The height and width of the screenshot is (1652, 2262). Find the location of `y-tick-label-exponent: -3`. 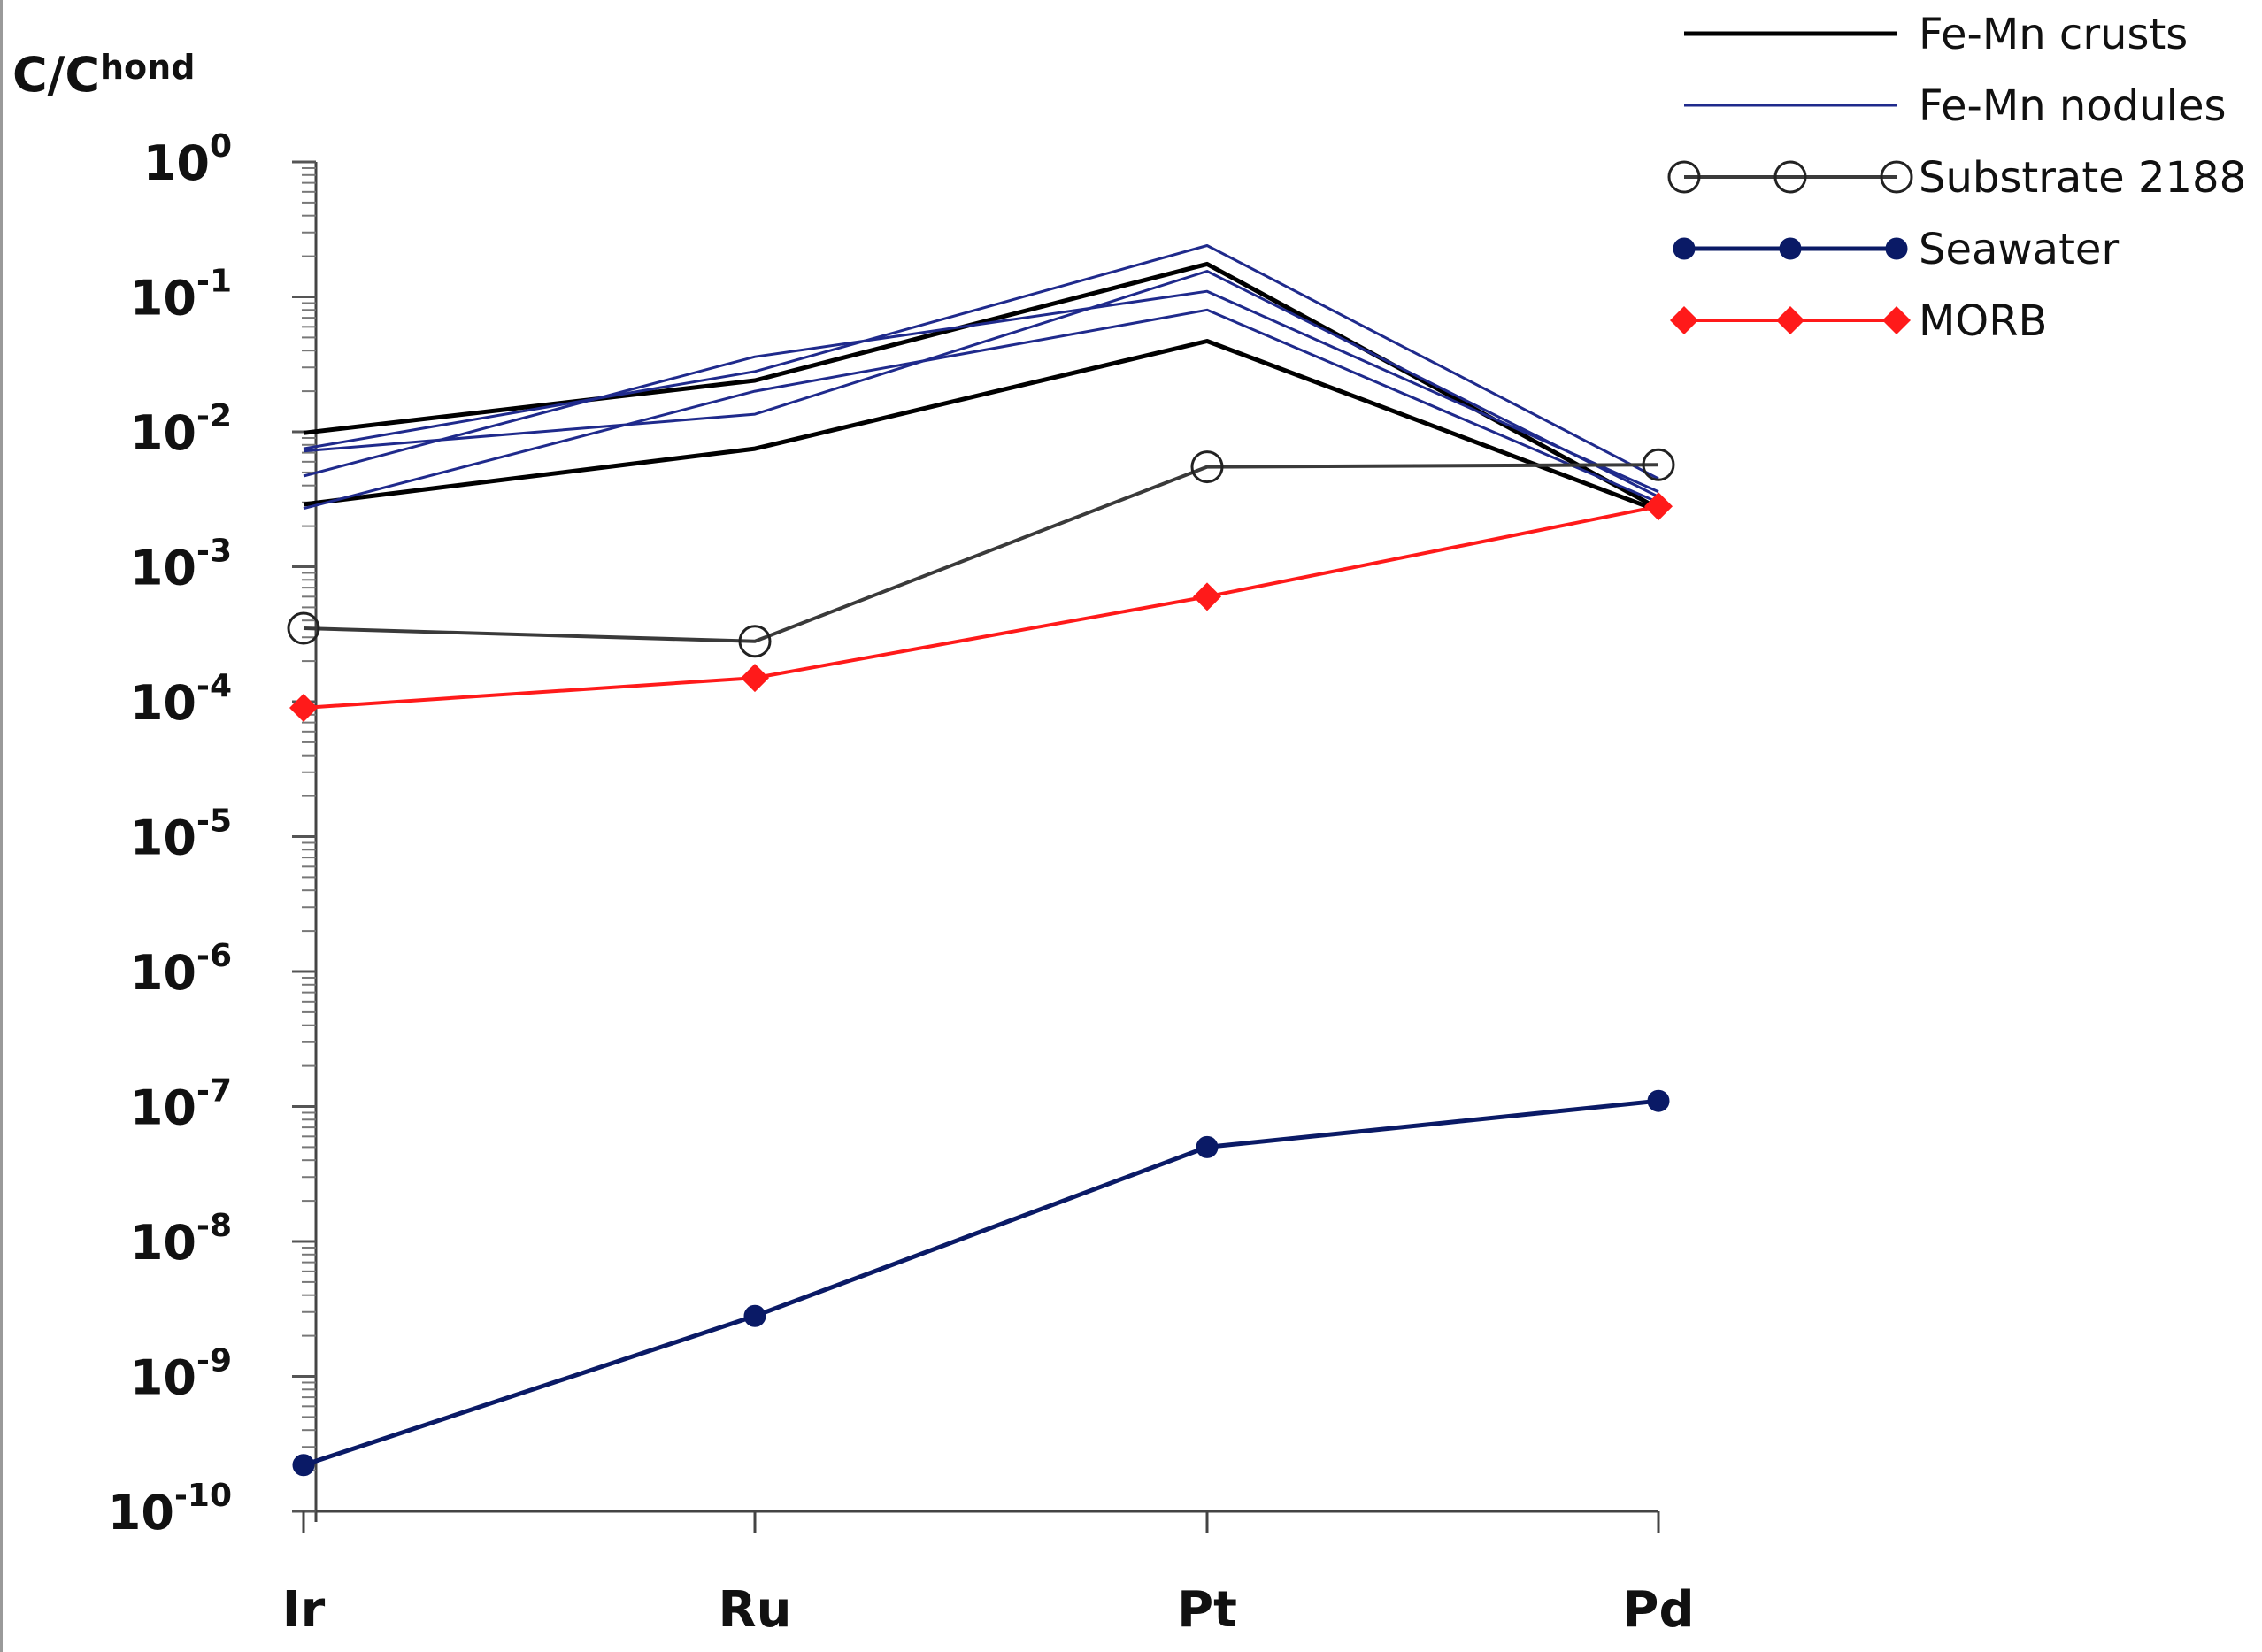

y-tick-label-exponent: -3 is located at coordinates (214, 552).